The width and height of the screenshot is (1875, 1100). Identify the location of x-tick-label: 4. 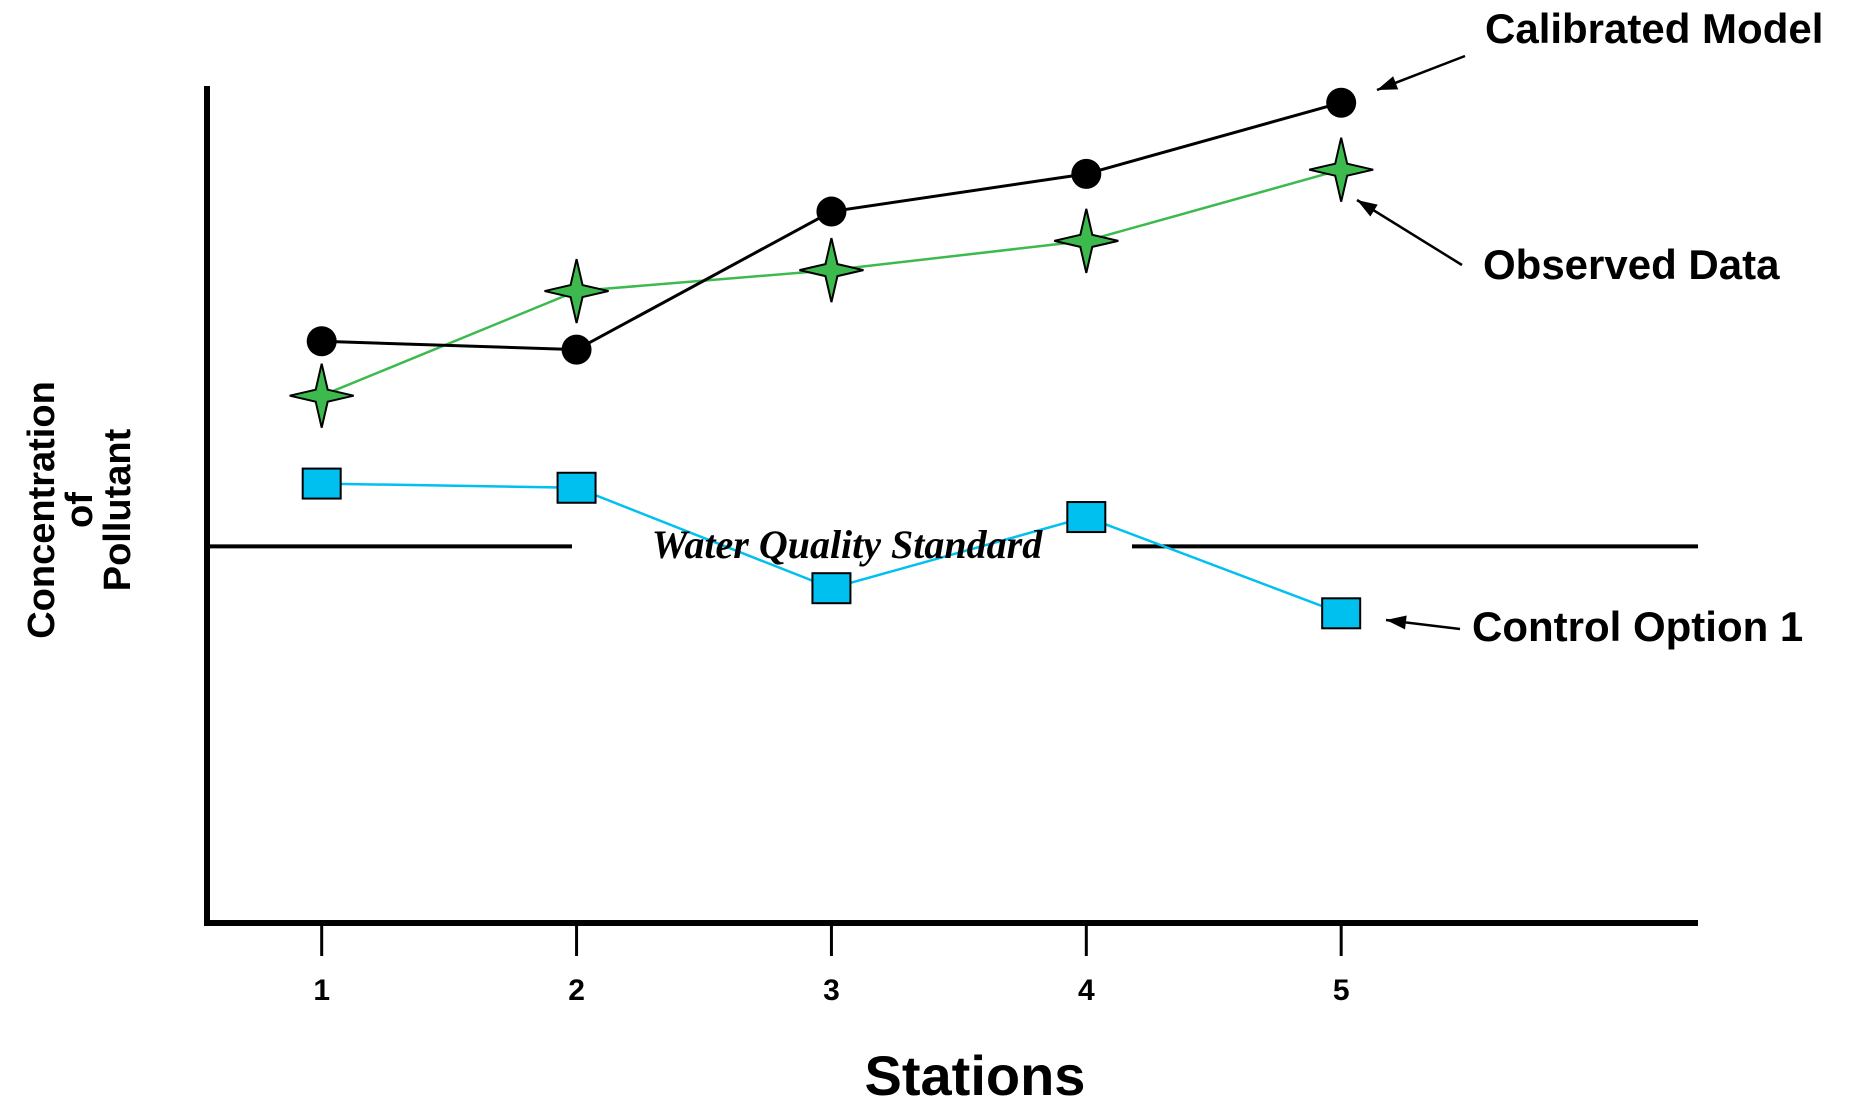
(1086, 990).